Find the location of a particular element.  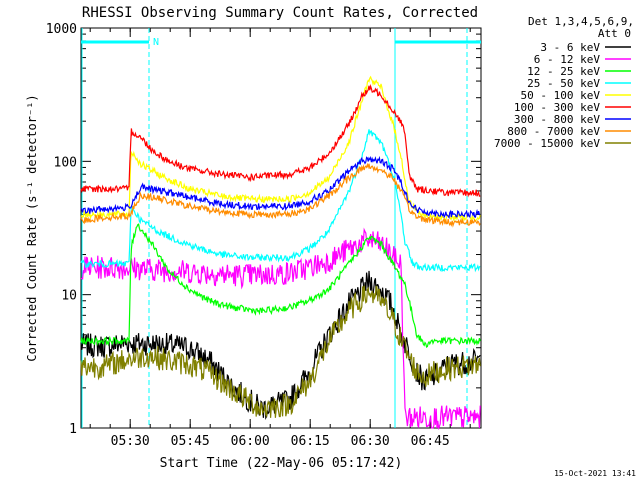

legend-label: 12 - 25 keV is located at coordinates (563, 71).